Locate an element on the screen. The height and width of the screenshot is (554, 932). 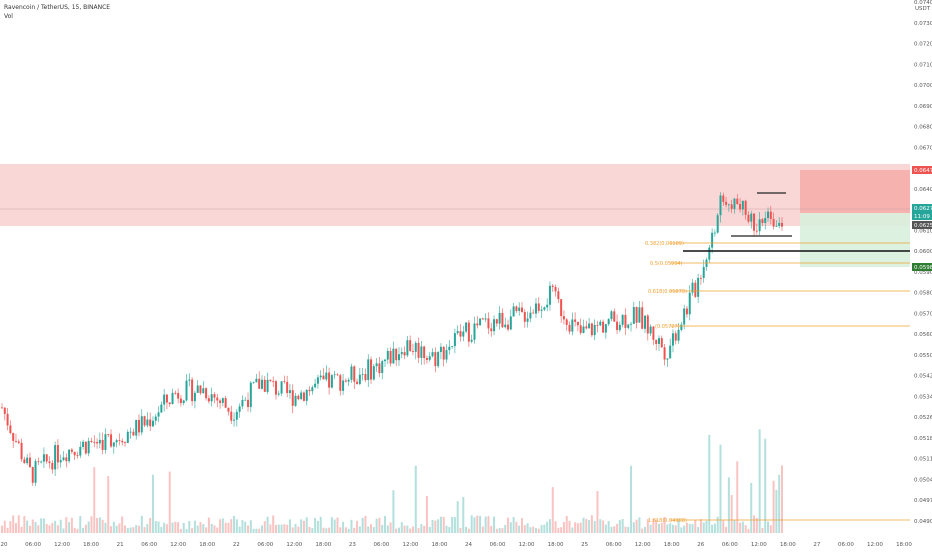
time-tick-label: 06:00 is located at coordinates (614, 545).